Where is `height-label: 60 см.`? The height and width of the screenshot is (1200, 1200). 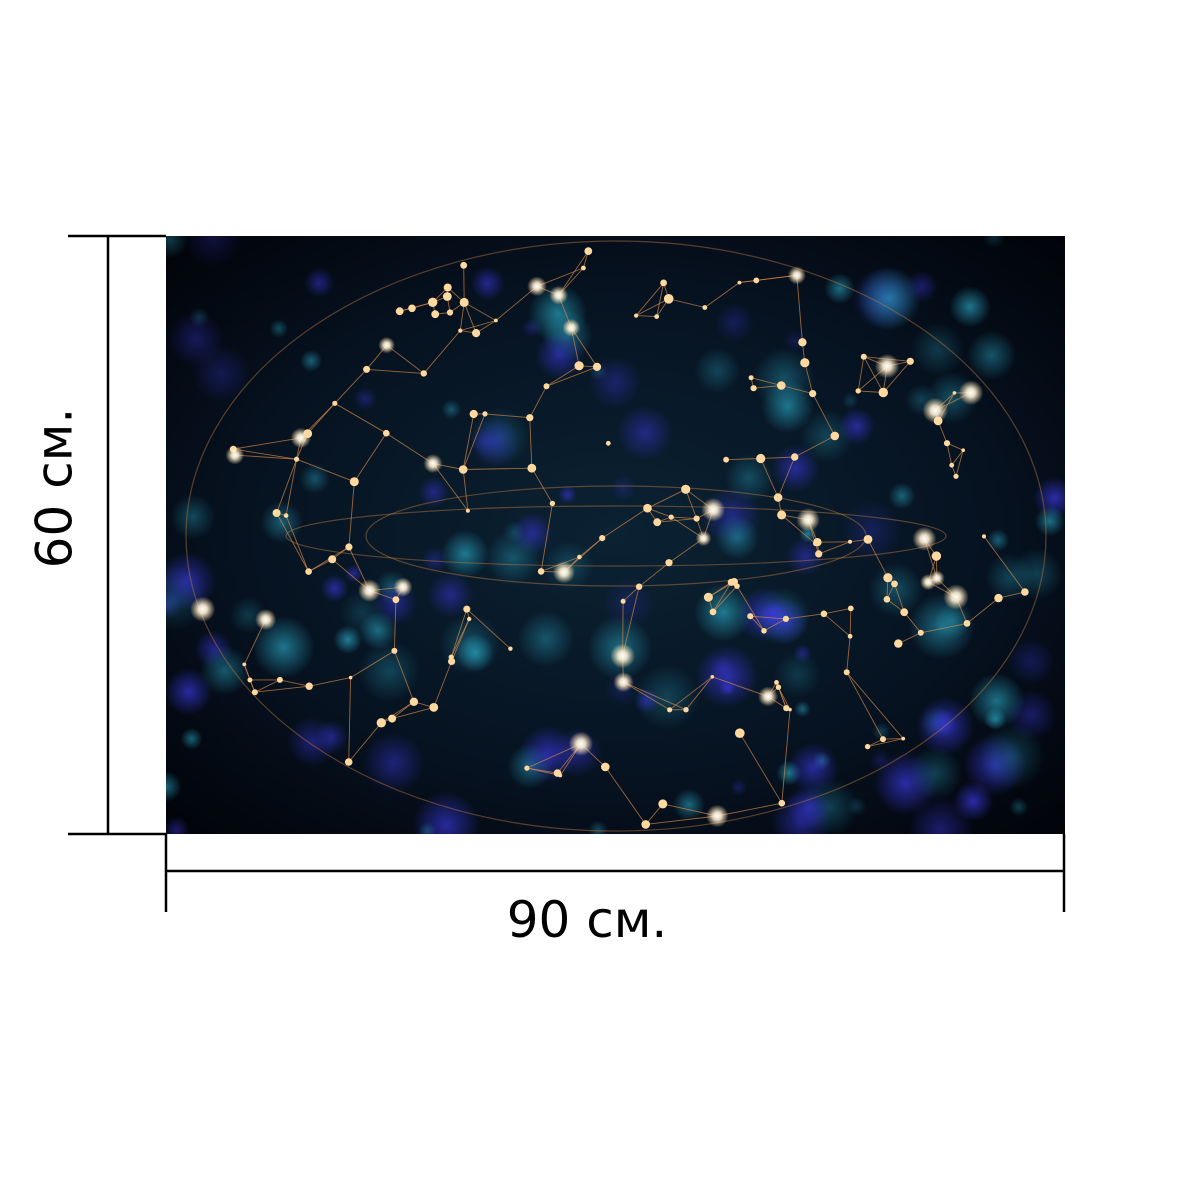
height-label: 60 см. is located at coordinates (55, 488).